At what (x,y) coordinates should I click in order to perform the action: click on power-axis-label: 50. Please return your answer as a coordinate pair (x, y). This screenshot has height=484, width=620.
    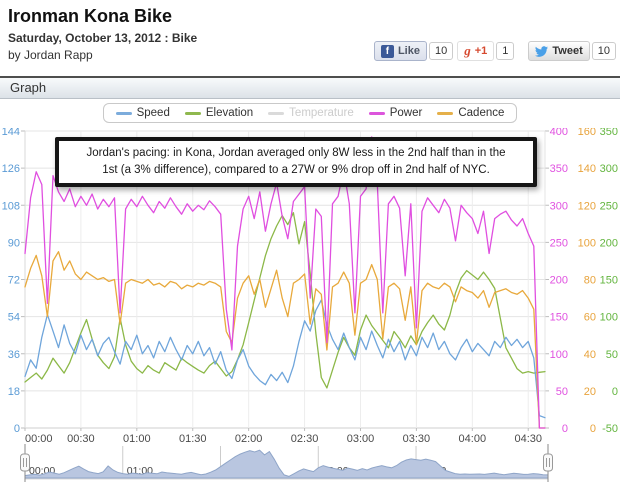
    Looking at the image, I should click on (562, 392).